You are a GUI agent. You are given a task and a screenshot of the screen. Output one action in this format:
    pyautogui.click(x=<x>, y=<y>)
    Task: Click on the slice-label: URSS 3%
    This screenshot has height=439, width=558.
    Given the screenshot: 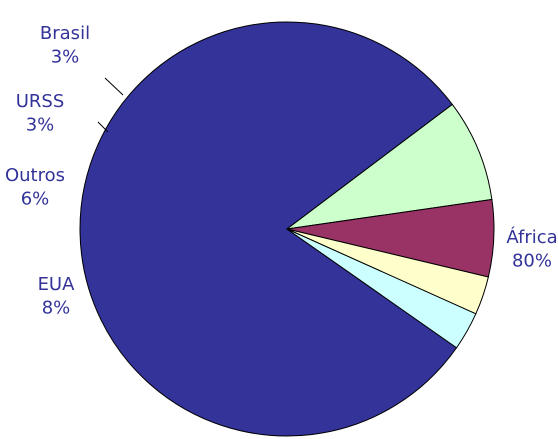 What is the action you would take?
    pyautogui.click(x=40, y=113)
    